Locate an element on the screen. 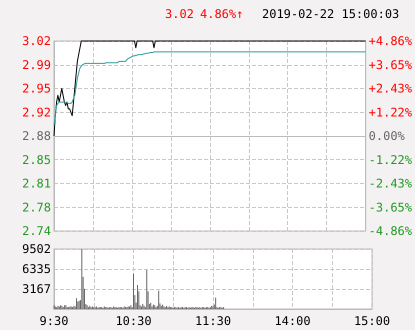 The image size is (415, 330). y2-tick-label: +2.43% is located at coordinates (390, 89).